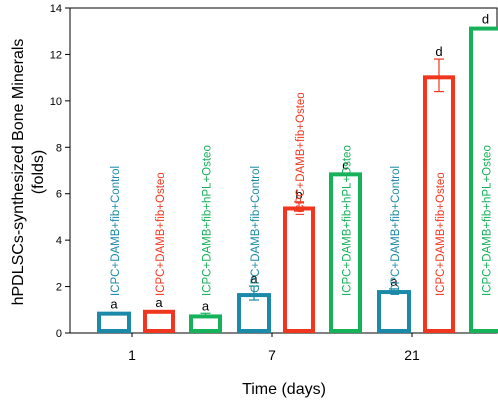 This screenshot has height=409, width=498. I want to click on y-tick-label: 10, so click(56, 102).